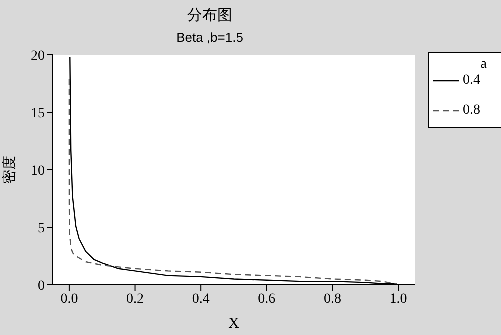 This screenshot has width=501, height=335. What do you see at coordinates (484, 65) in the screenshot?
I see `legend-title: a` at bounding box center [484, 65].